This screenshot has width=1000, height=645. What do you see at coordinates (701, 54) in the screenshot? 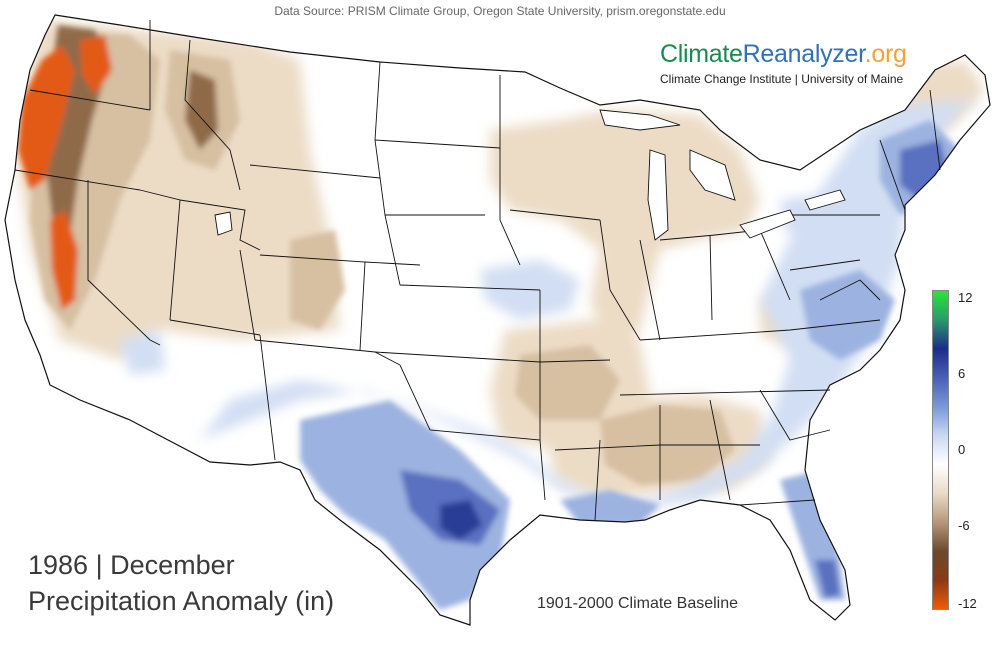
I see `brand-wordmark-part1: Climate` at bounding box center [701, 54].